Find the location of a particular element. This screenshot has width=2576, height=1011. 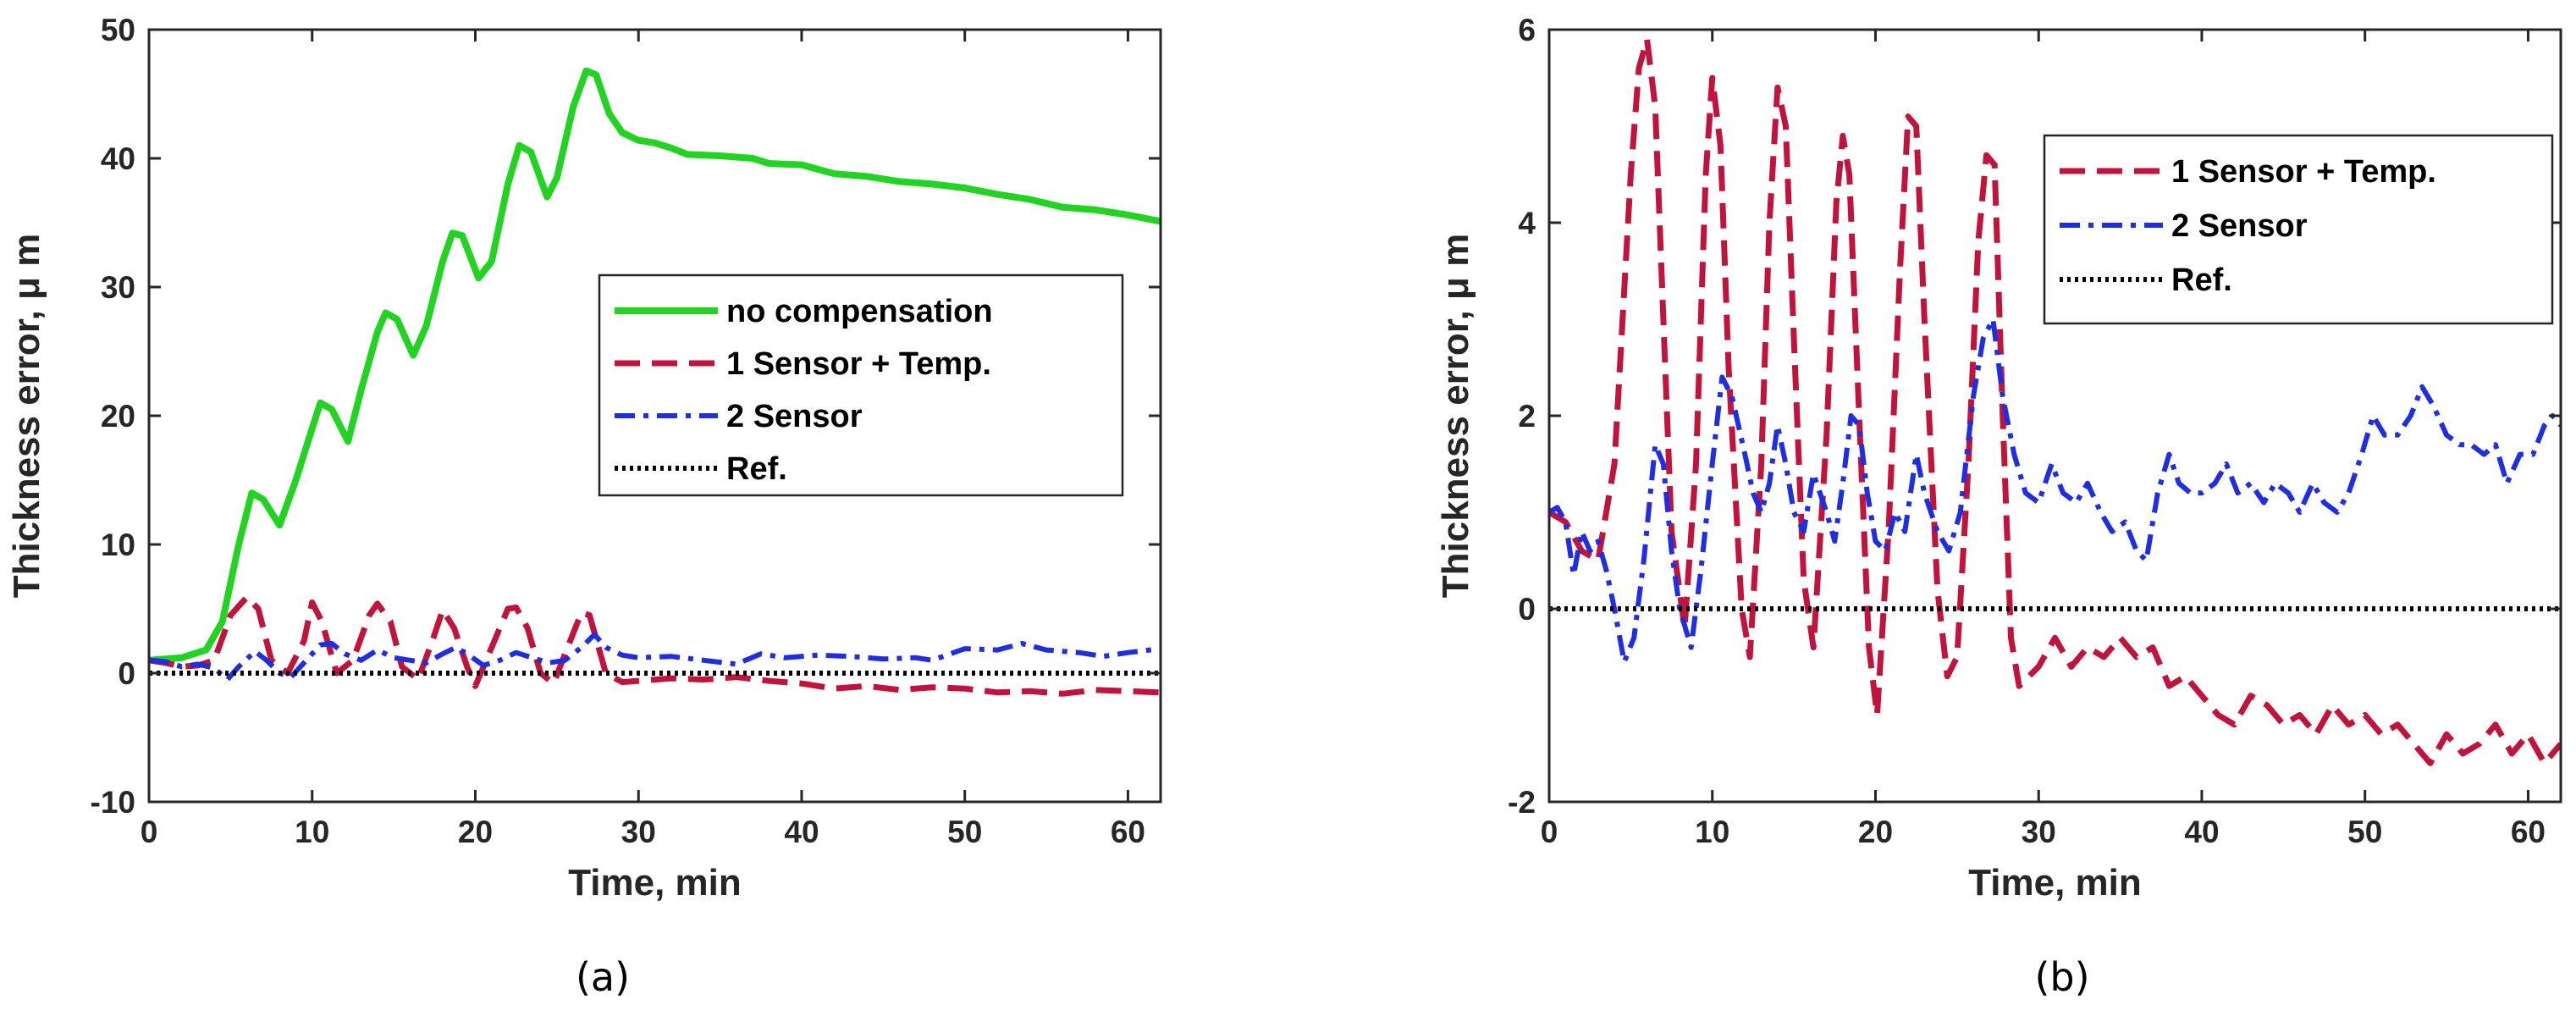

y-tick-label: 20 is located at coordinates (118, 416).